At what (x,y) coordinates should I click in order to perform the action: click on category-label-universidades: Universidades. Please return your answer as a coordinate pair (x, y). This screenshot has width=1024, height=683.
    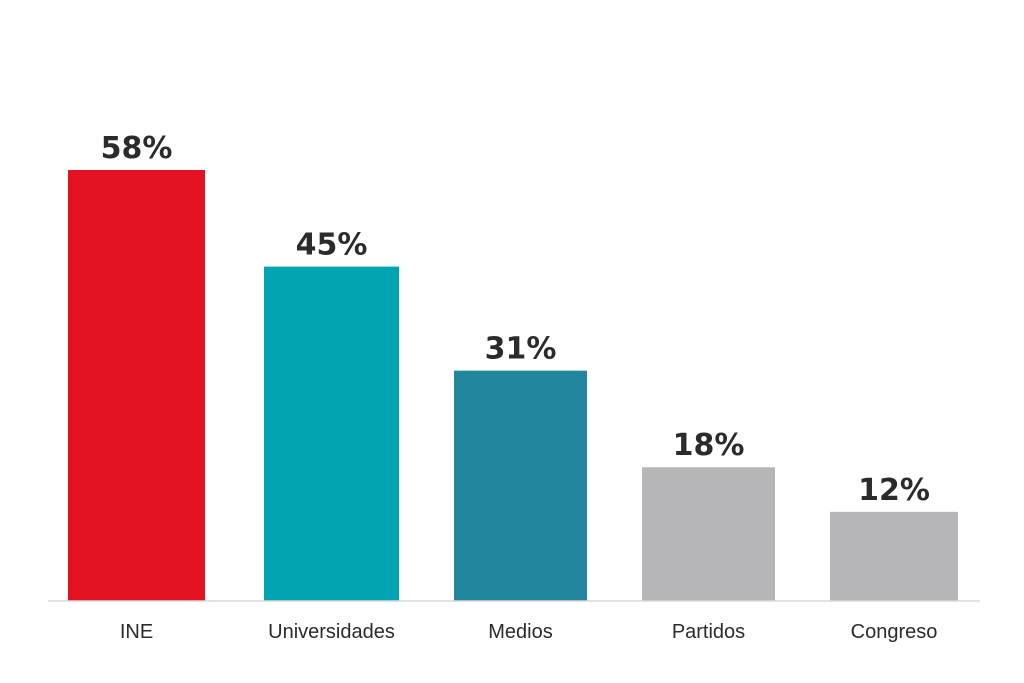
    Looking at the image, I should click on (331, 632).